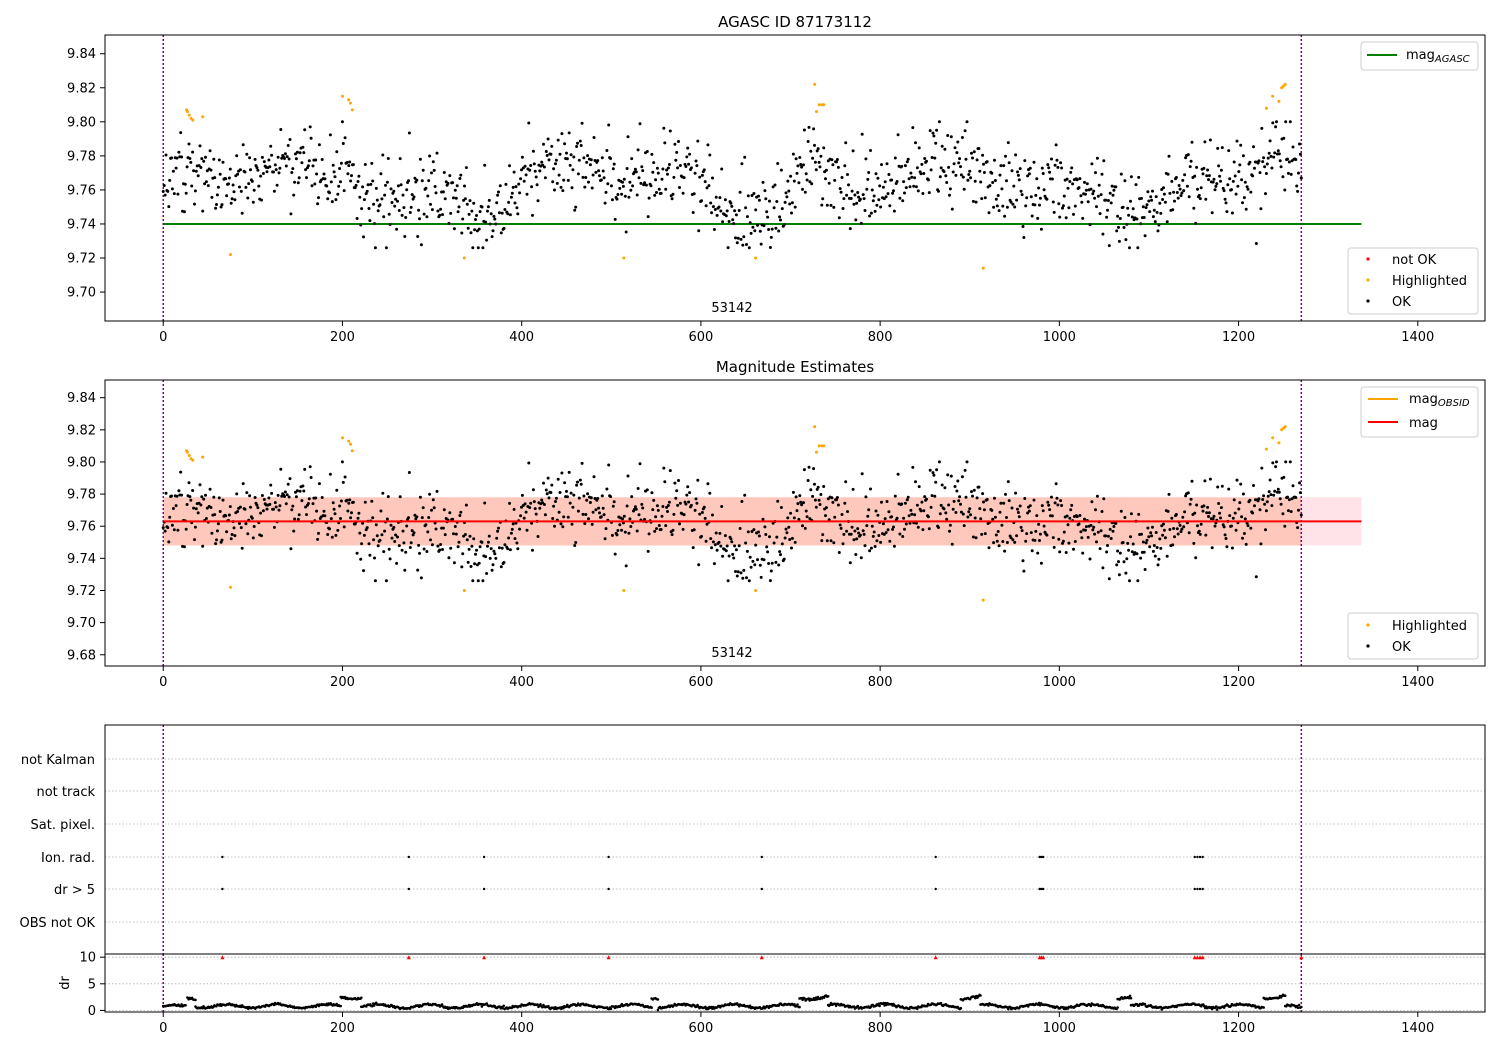  I want to click on flag-point, so click(935, 889).